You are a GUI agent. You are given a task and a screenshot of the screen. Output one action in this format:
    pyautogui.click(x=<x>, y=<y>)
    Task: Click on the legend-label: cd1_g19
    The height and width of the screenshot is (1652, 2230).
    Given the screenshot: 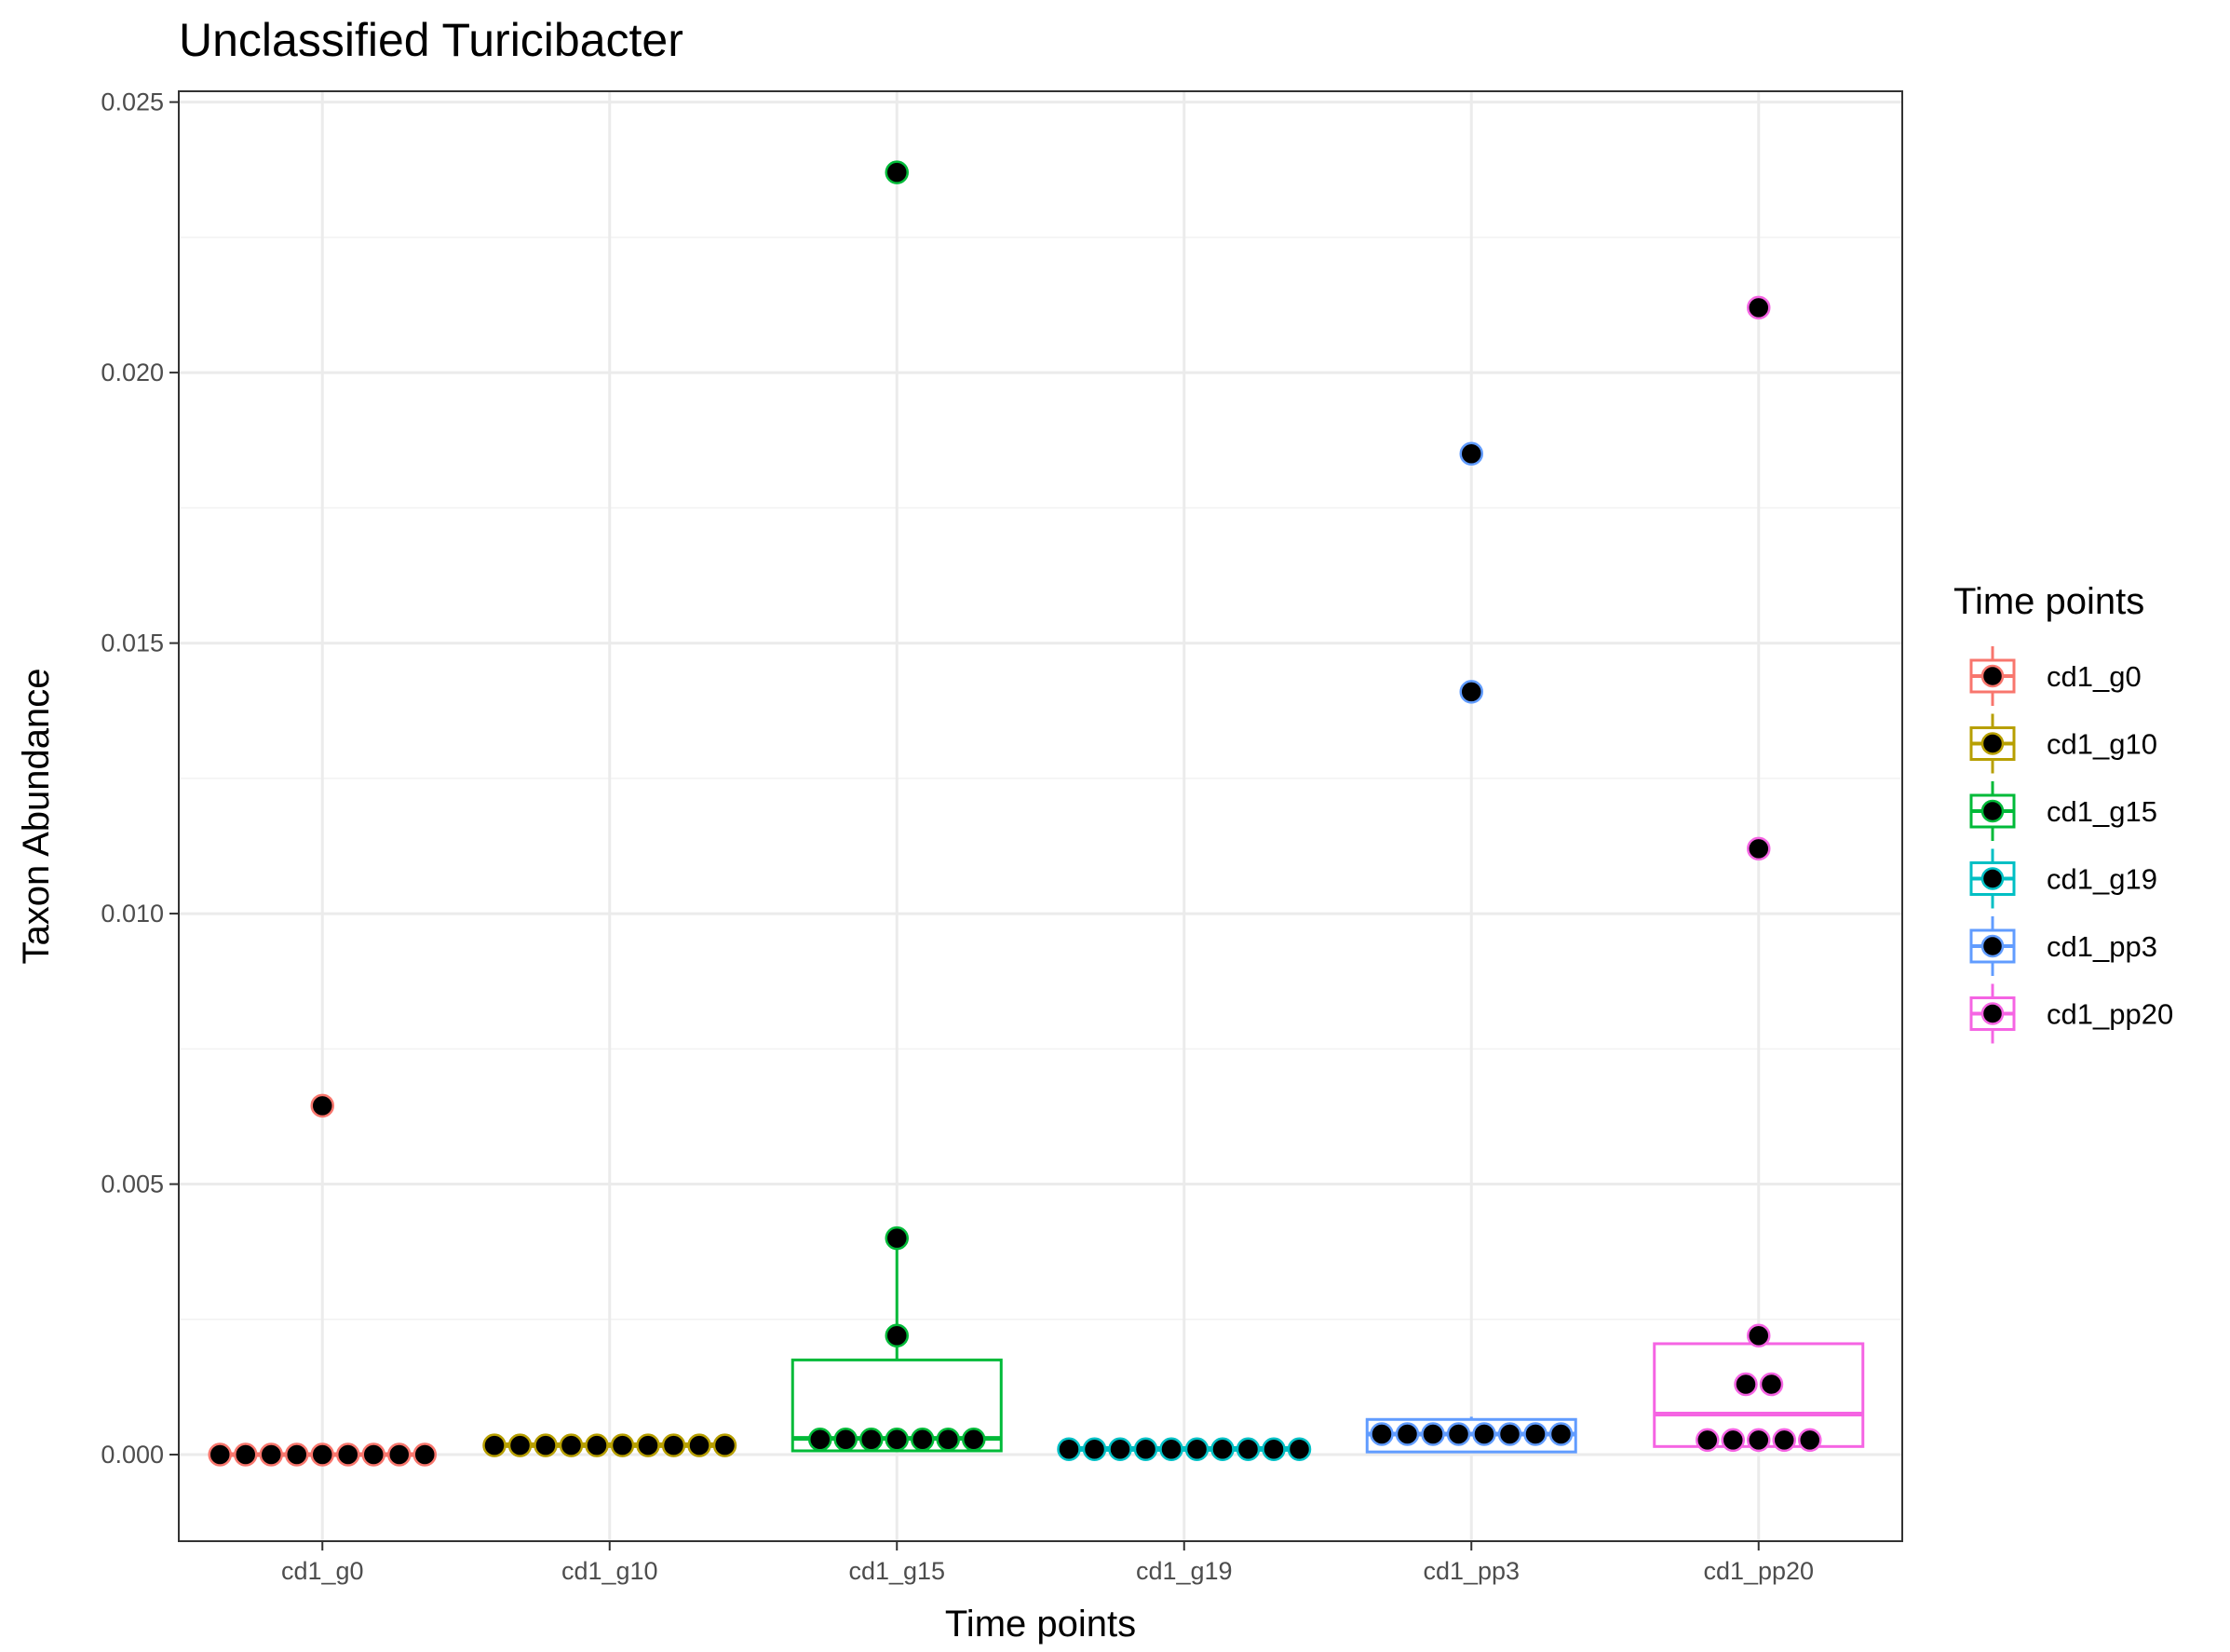 What is the action you would take?
    pyautogui.click(x=2102, y=879)
    